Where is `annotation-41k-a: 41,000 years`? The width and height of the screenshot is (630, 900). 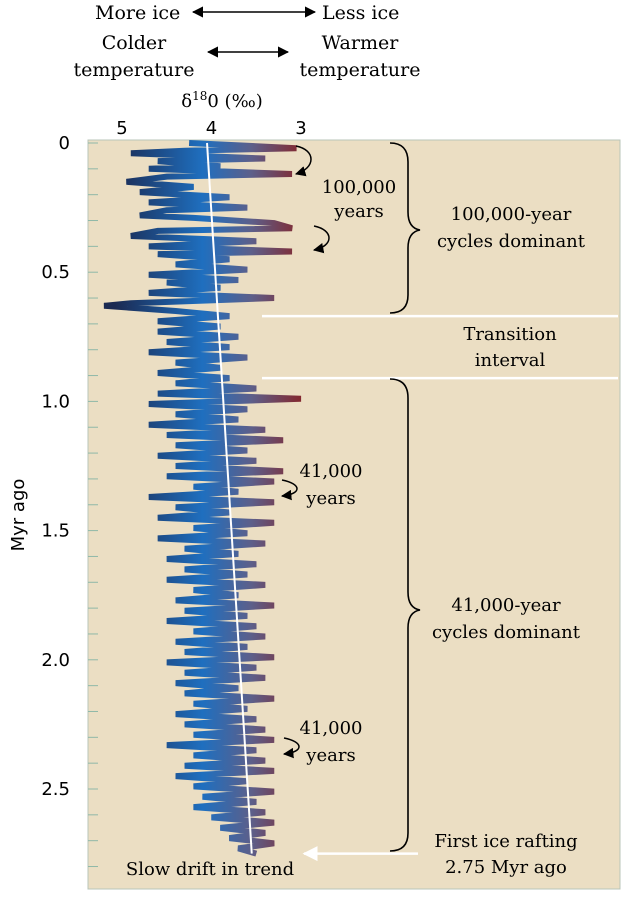 annotation-41k-a: 41,000 years is located at coordinates (321, 485).